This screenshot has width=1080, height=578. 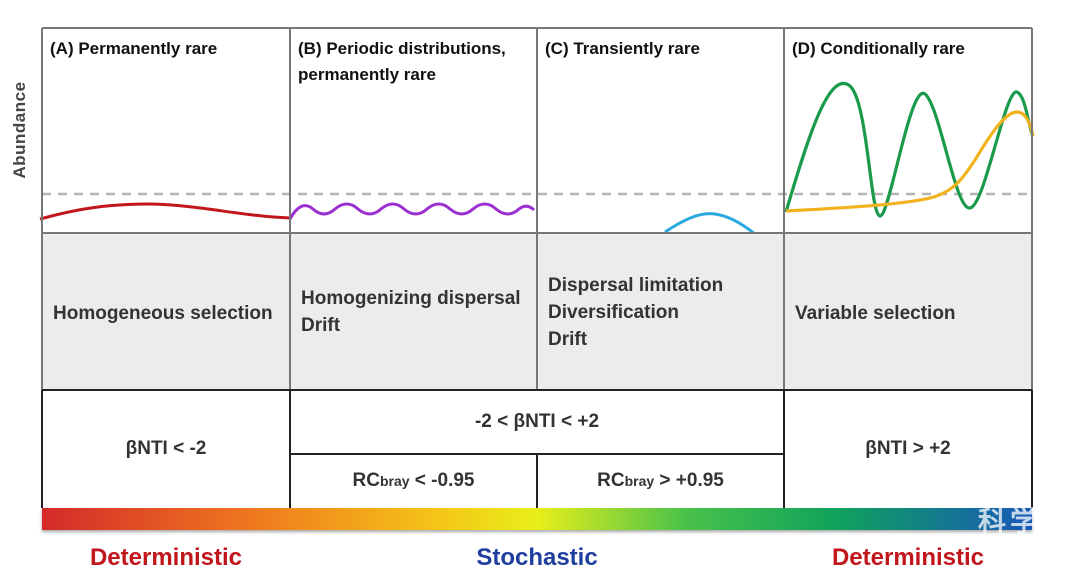 What do you see at coordinates (710, 224) in the screenshot?
I see `curve-transiently-rare` at bounding box center [710, 224].